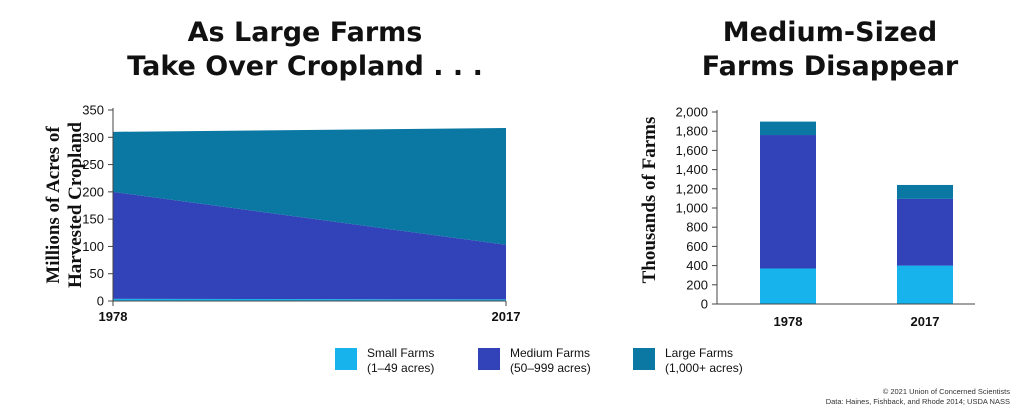 This screenshot has height=418, width=1024. What do you see at coordinates (691, 169) in the screenshot?
I see `right-y-tick-label: 1,400` at bounding box center [691, 169].